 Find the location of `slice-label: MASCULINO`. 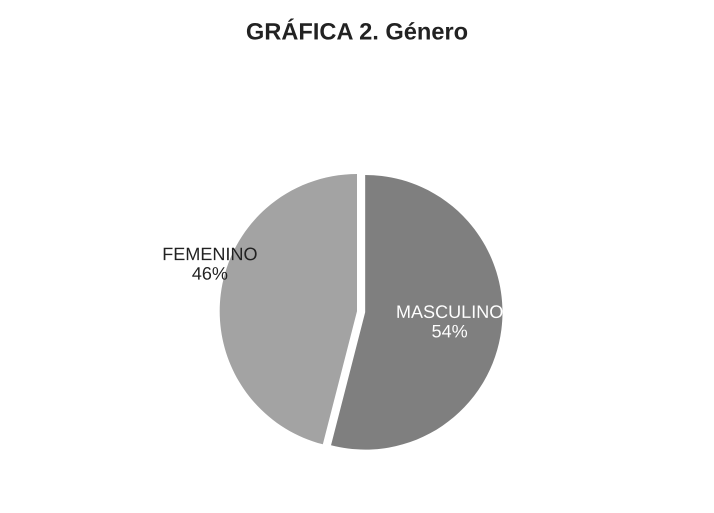

slice-label: MASCULINO is located at coordinates (449, 311).